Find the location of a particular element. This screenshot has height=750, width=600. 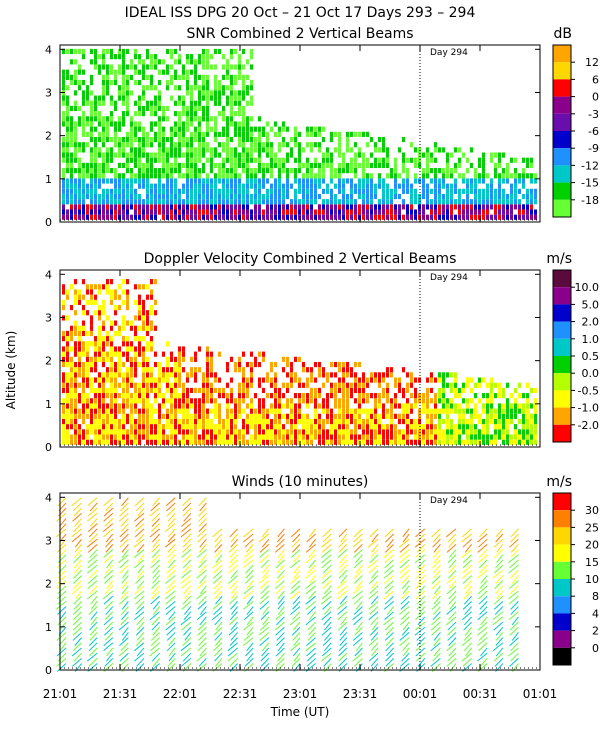

colorbar-label: -3 is located at coordinates (593, 114).